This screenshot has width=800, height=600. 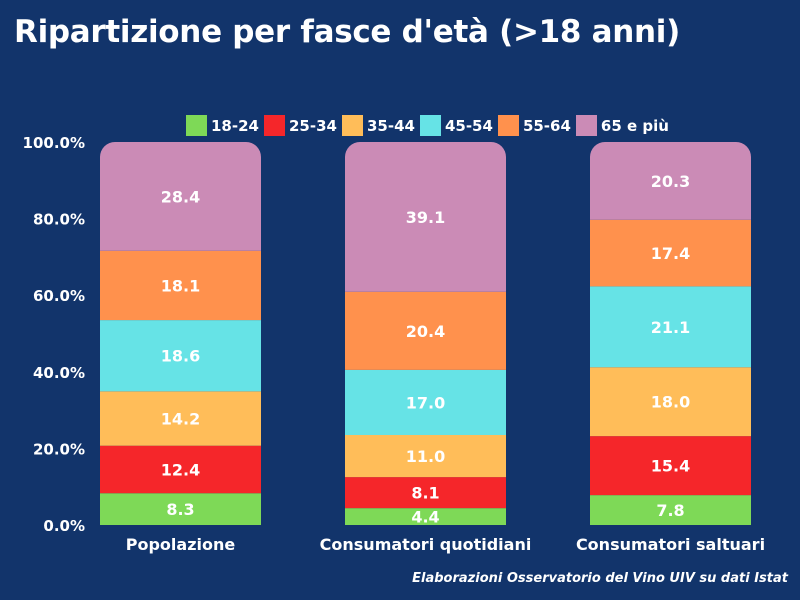 I want to click on data-label: 28.4, so click(x=180, y=196).